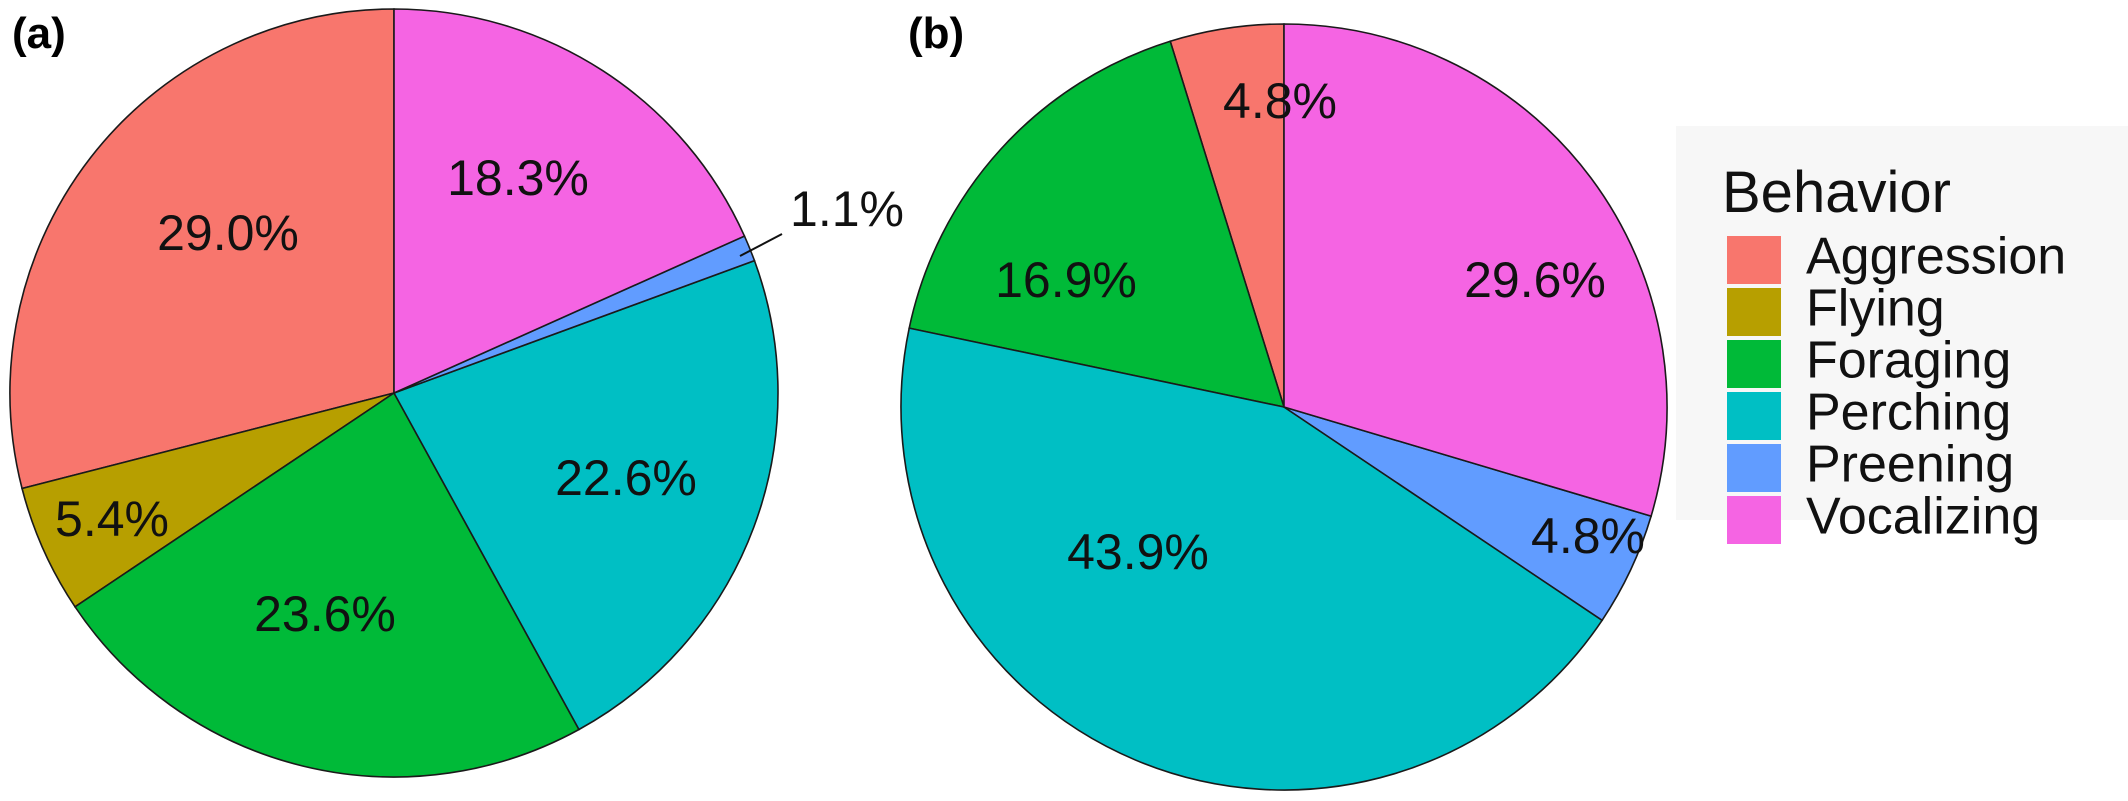 This screenshot has width=2128, height=801. Describe the element at coordinates (1836, 192) in the screenshot. I see `legend-title: Behavior` at that location.